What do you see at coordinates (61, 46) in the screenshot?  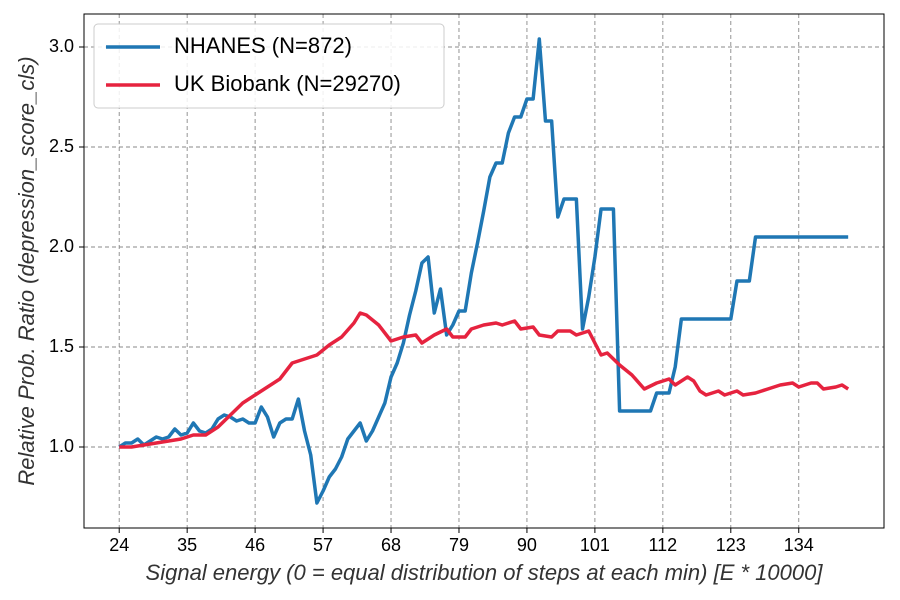 I see `y-tick-label: 3.0` at bounding box center [61, 46].